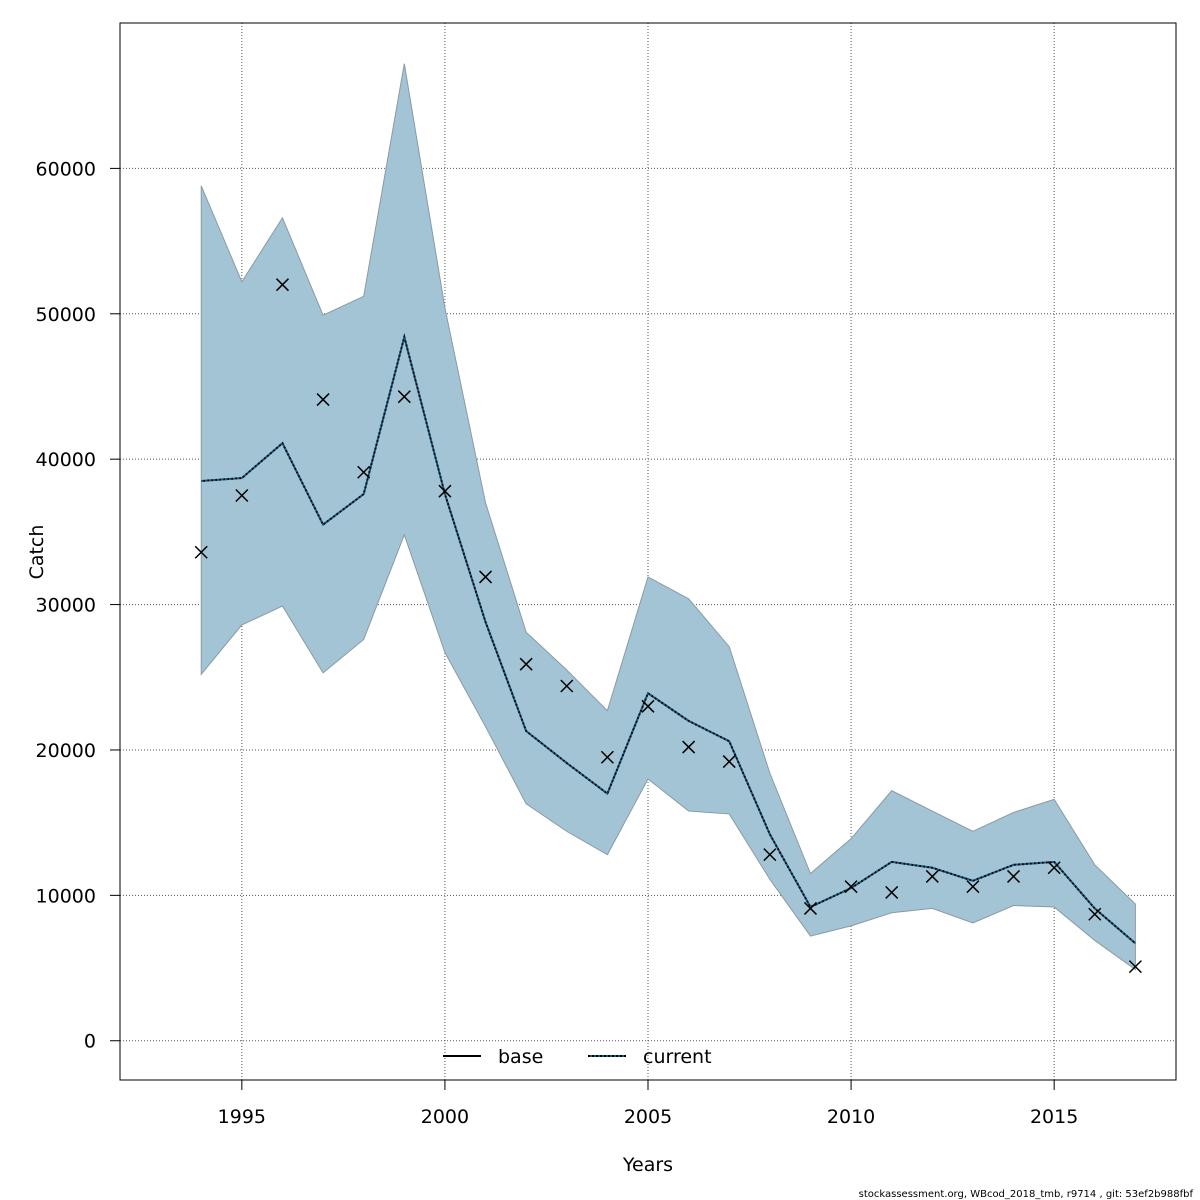  What do you see at coordinates (851, 1117) in the screenshot?
I see `x-tick-label: 2010` at bounding box center [851, 1117].